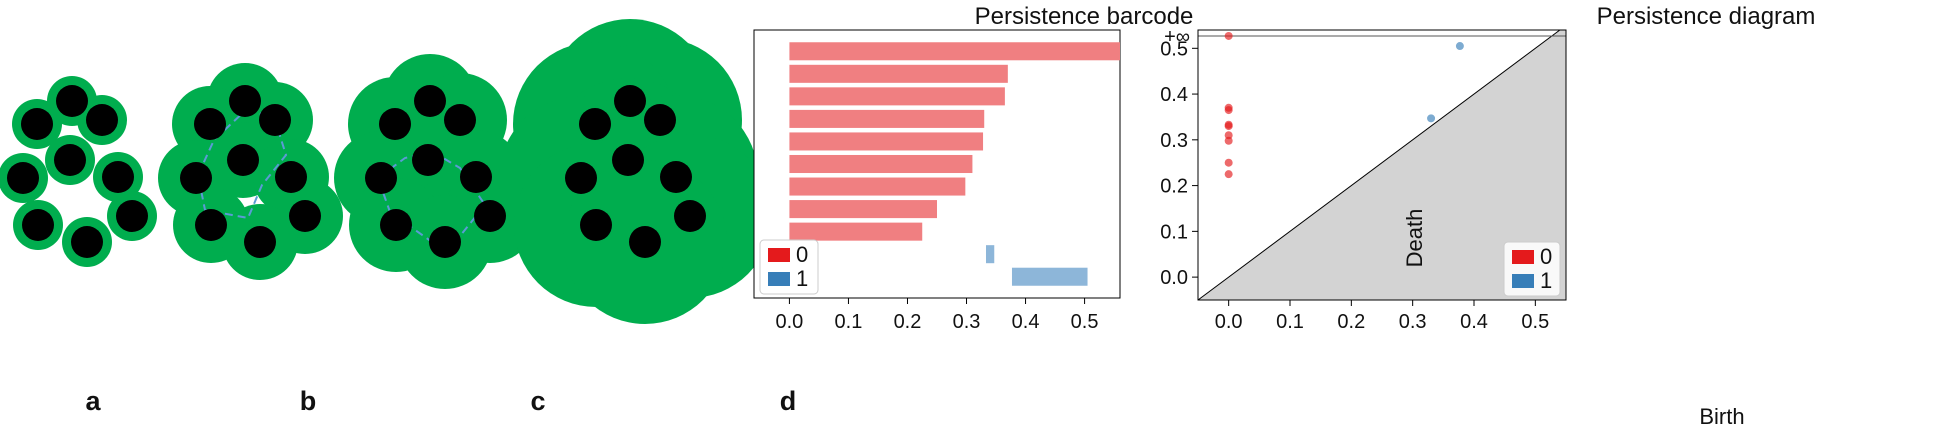 The width and height of the screenshot is (1940, 430). What do you see at coordinates (1532, 269) in the screenshot?
I see `diagram-legend: 01` at bounding box center [1532, 269].